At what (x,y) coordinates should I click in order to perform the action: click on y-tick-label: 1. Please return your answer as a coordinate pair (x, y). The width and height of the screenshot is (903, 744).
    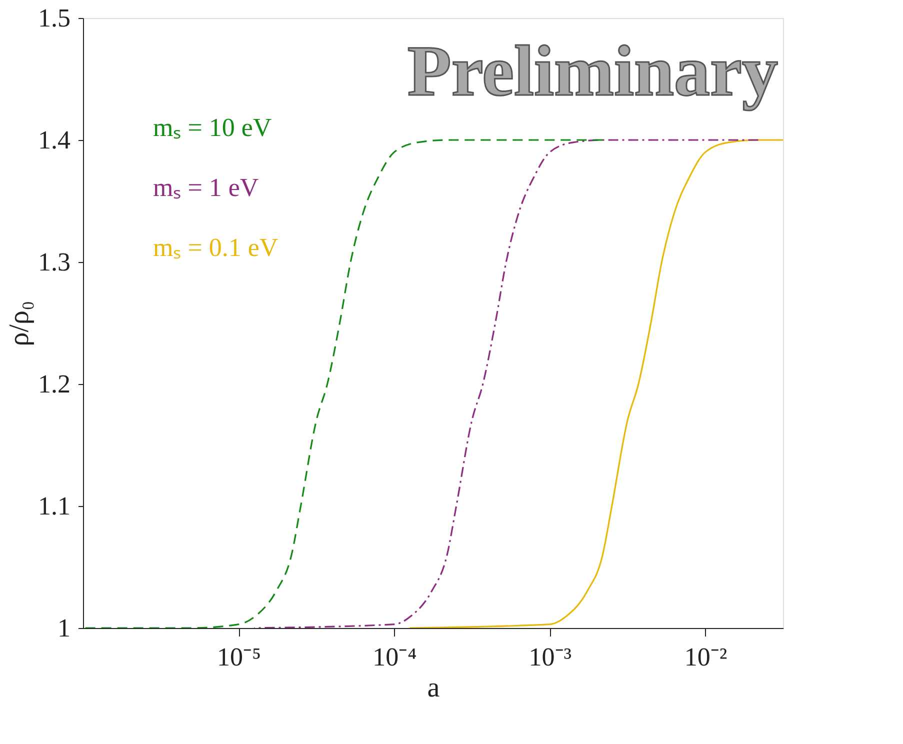
    Looking at the image, I should click on (64, 628).